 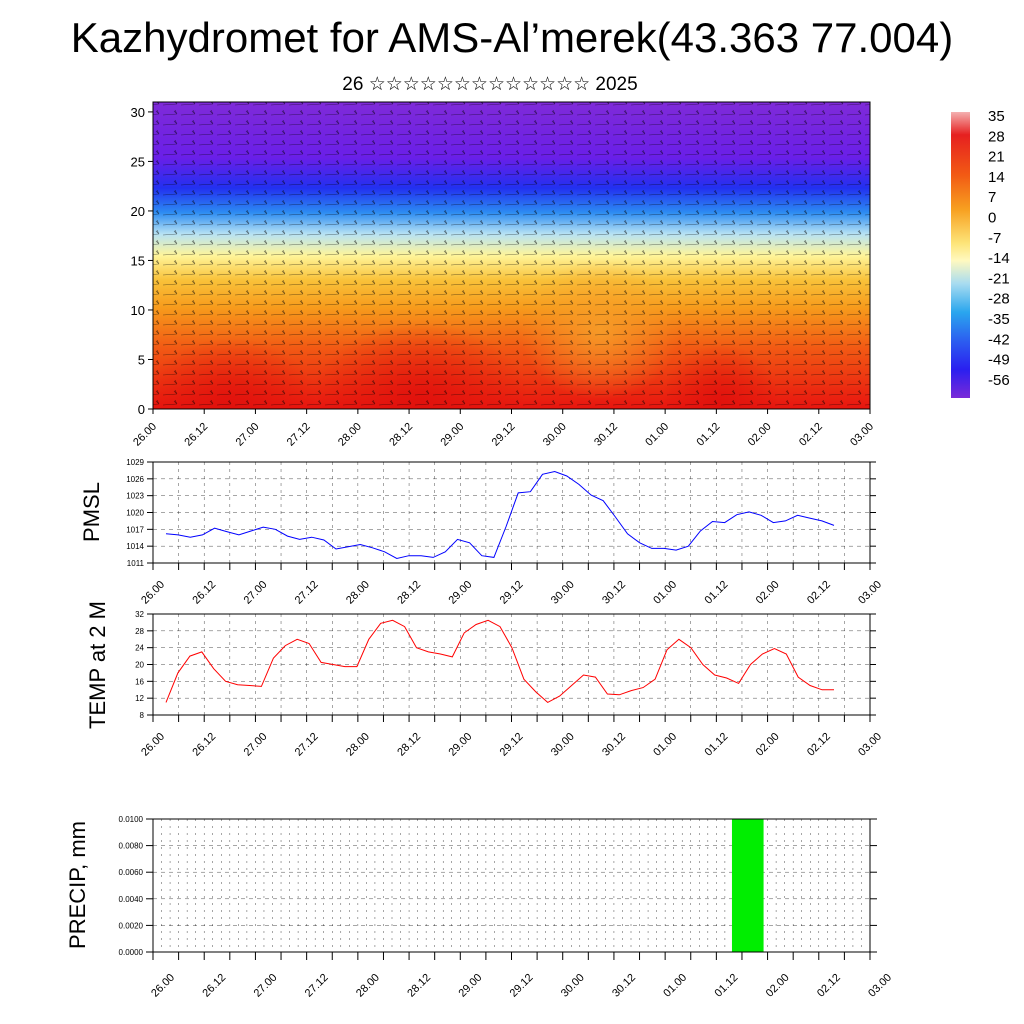 I want to click on pmsl-grid, so click(x=511, y=512).